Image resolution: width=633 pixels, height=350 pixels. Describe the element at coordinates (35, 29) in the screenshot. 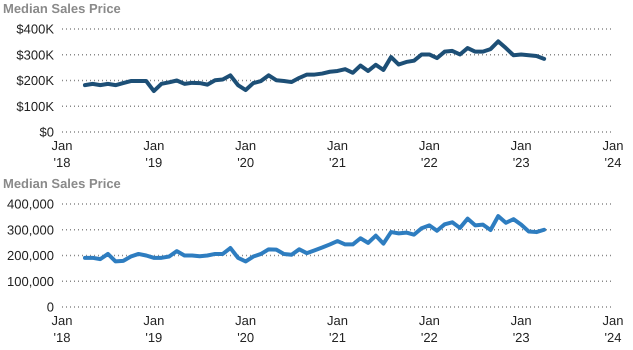

I see `y-tick-label: $400K` at that location.